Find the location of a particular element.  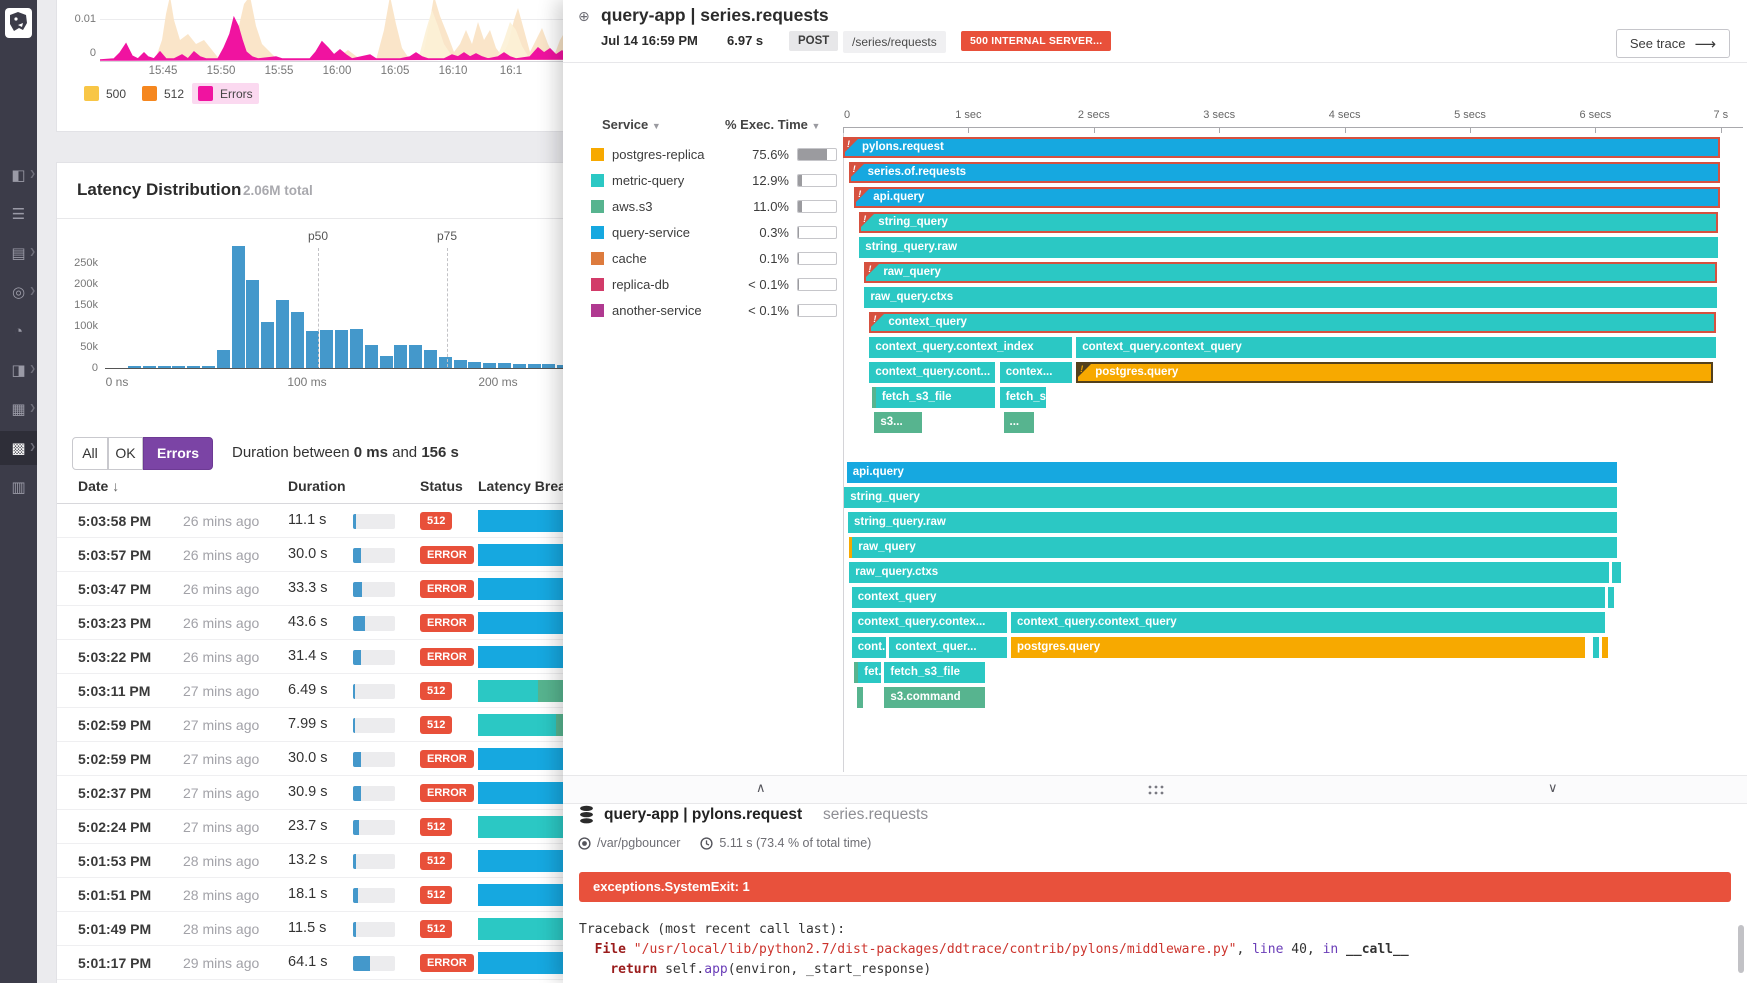

table-row: 5:01:53 PM 28 mins ago 13.2 s 512 is located at coordinates (342, 861).